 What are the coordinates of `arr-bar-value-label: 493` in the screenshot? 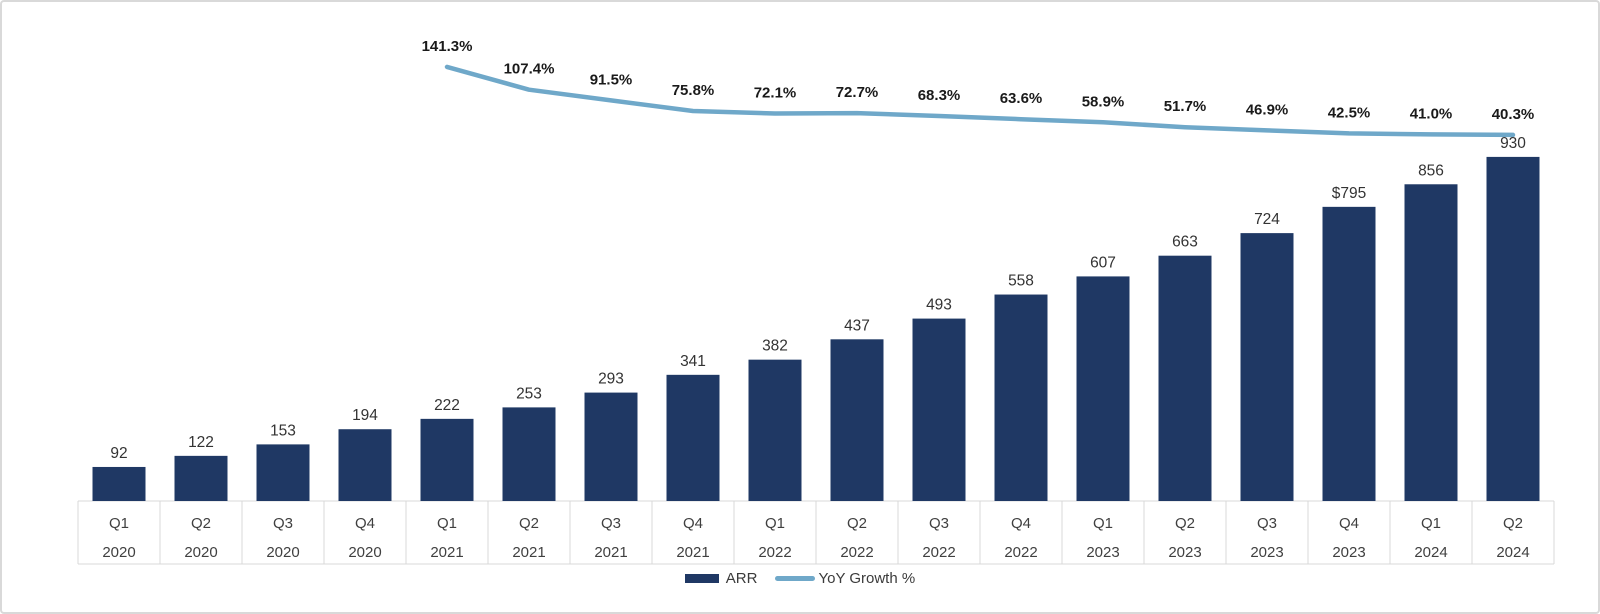 It's located at (939, 305).